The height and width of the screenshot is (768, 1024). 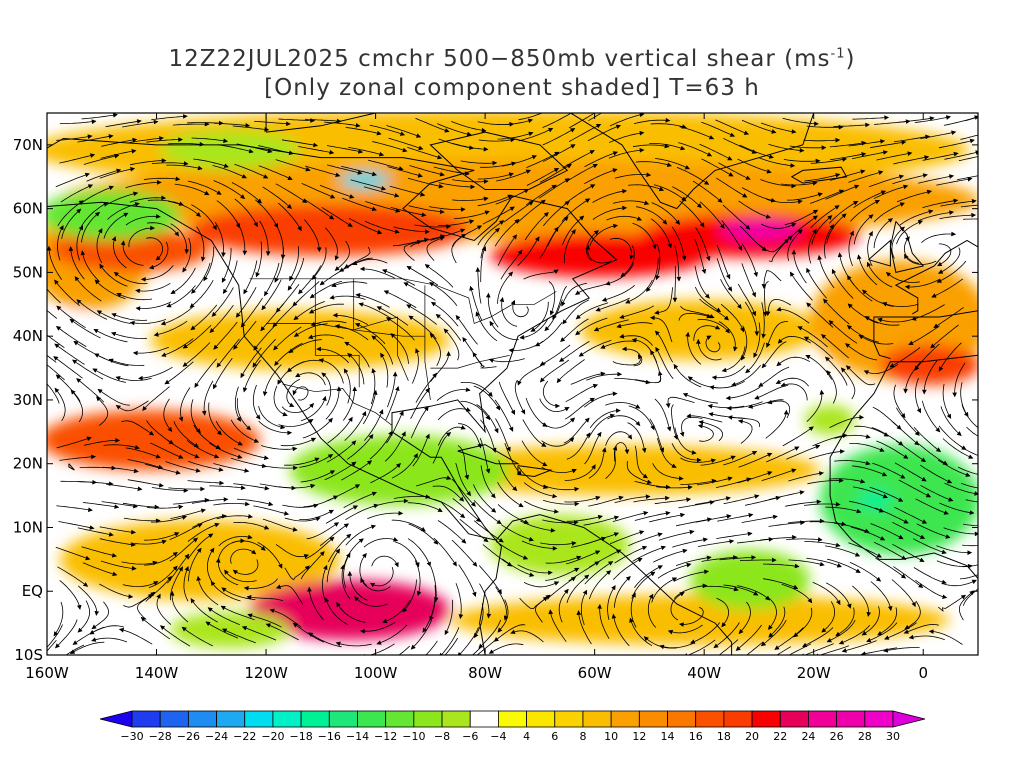 I want to click on colorbar-label: 30, so click(x=893, y=736).